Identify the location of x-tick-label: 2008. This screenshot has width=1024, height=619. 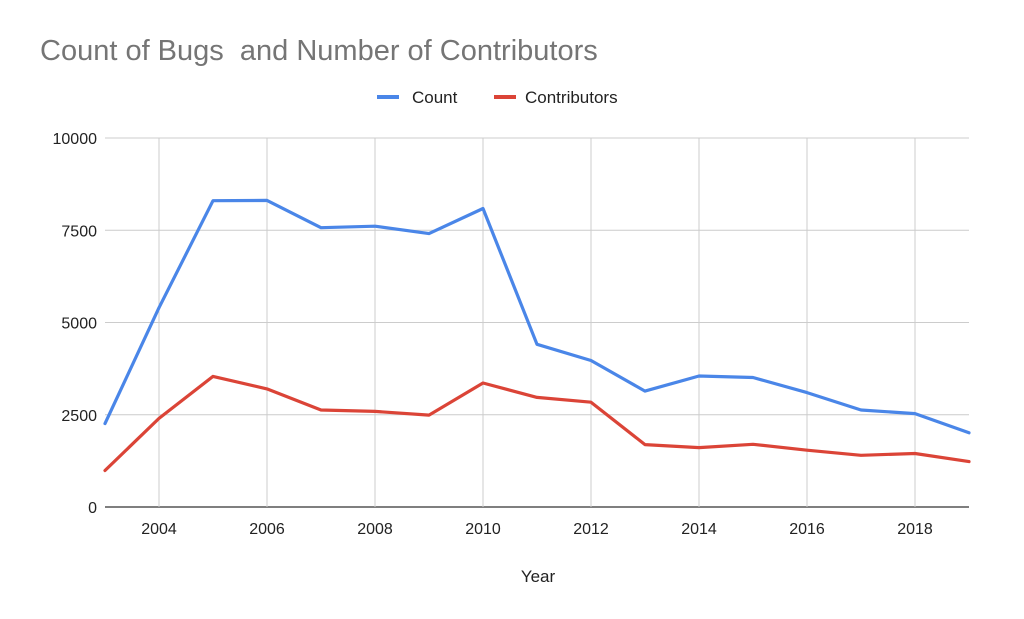
(375, 529).